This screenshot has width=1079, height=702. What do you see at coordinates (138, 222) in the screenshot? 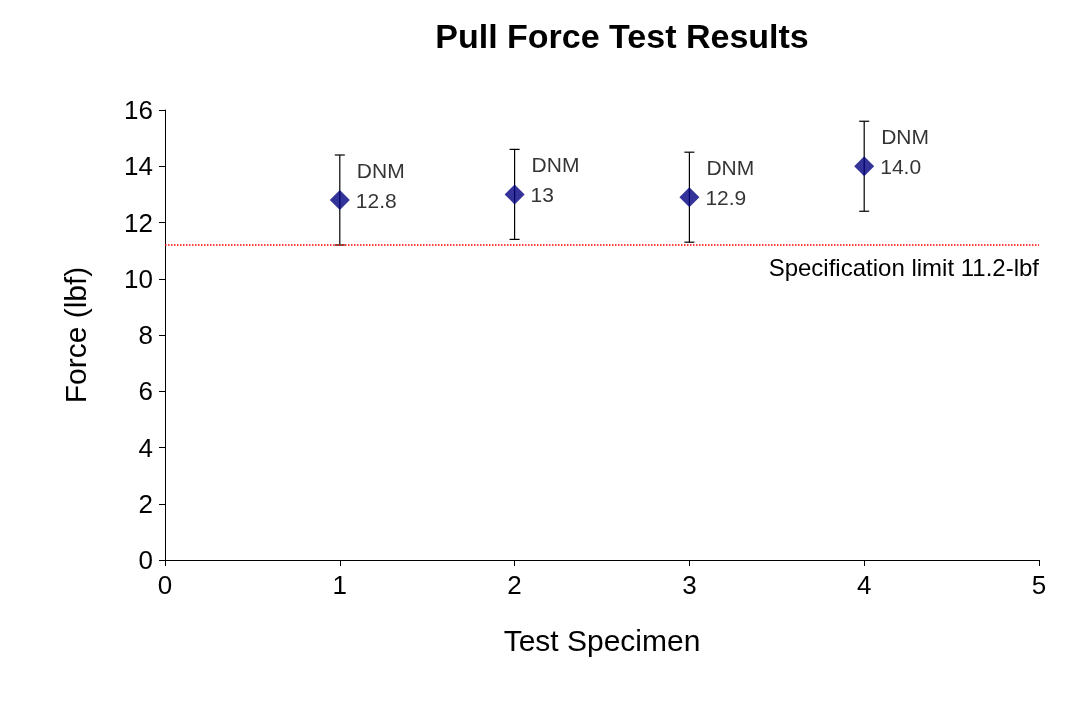
I see `y-tick-label: 12` at bounding box center [138, 222].